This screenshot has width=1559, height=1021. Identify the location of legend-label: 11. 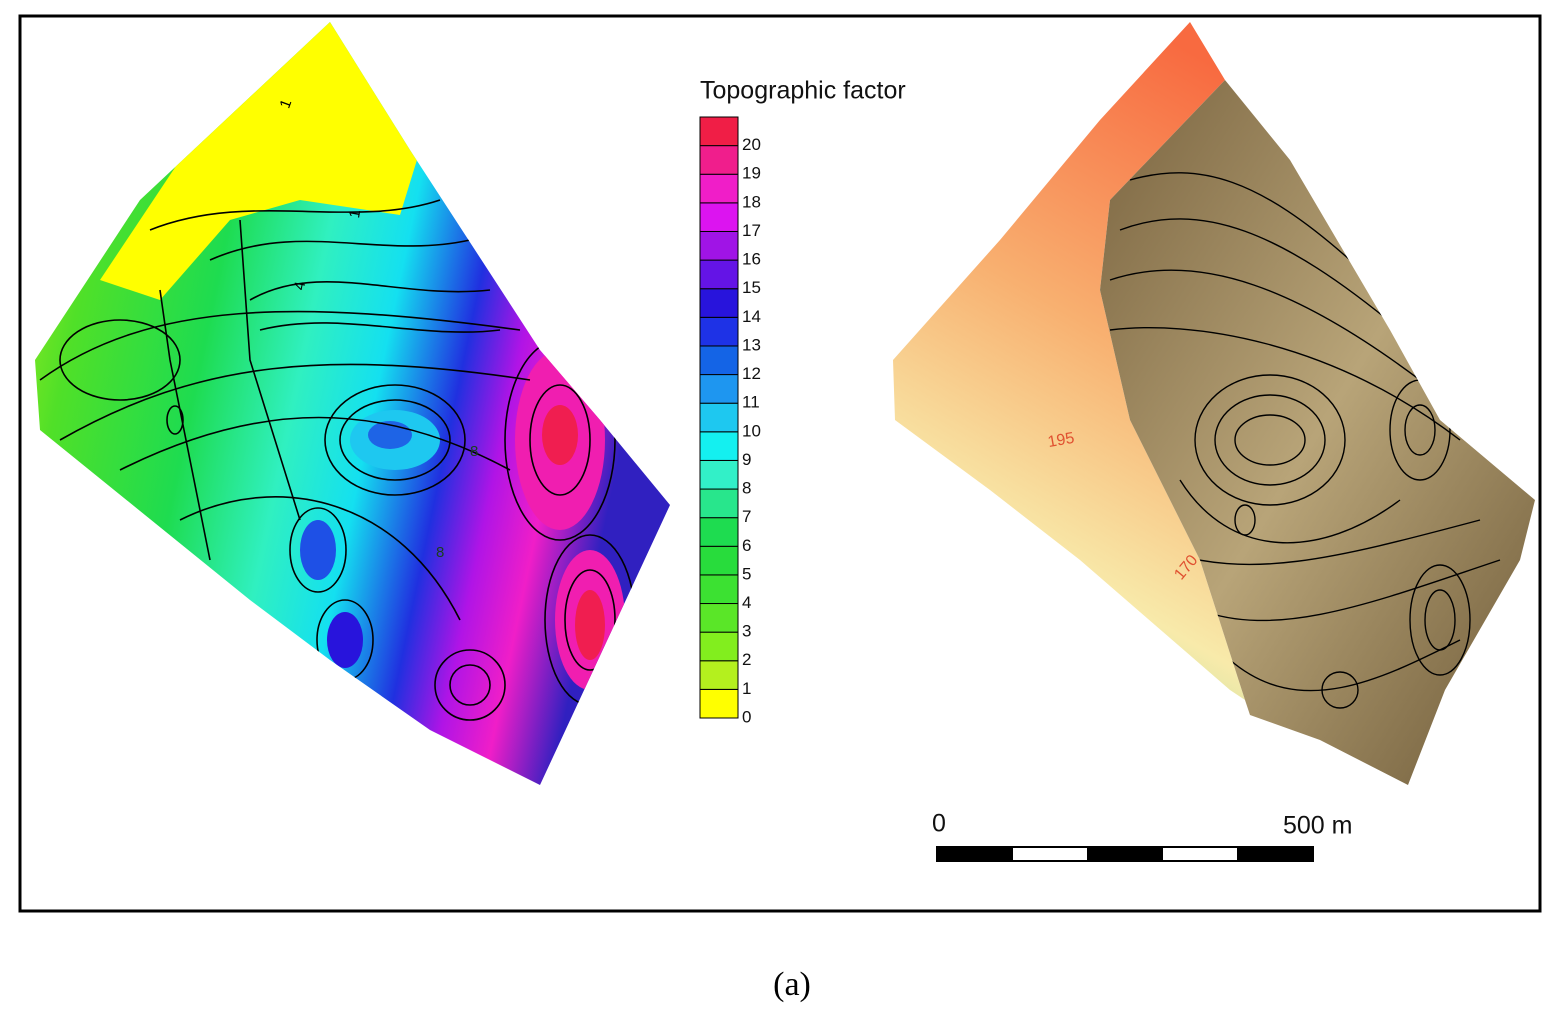
(751, 402).